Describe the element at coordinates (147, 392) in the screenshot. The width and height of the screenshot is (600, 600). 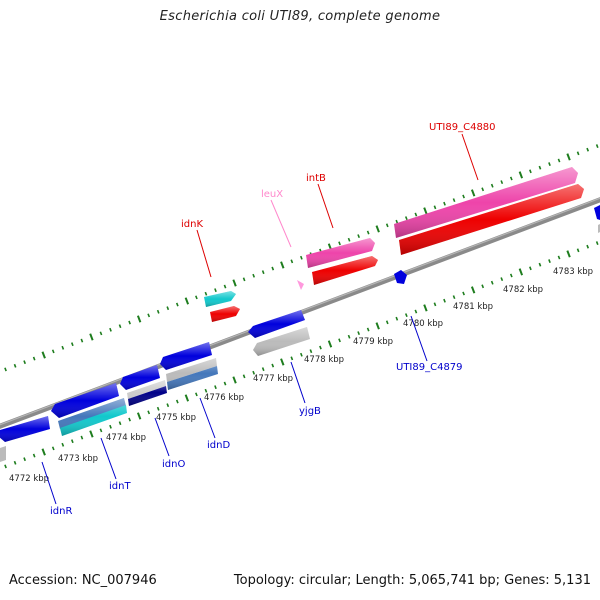
I see `gene-idnO-band` at that location.